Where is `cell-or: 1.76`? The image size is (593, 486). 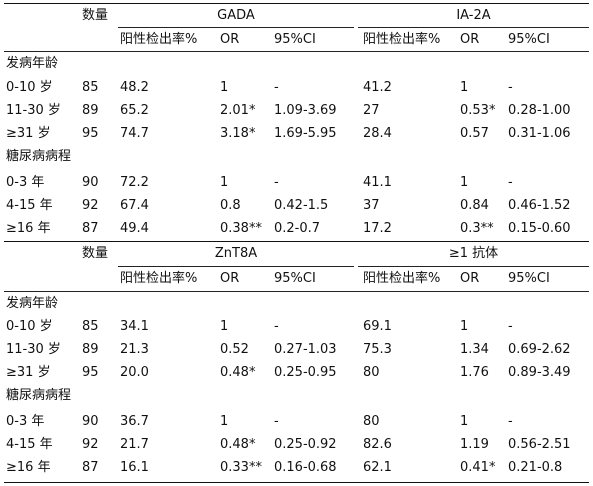 cell-or: 1.76 is located at coordinates (474, 372).